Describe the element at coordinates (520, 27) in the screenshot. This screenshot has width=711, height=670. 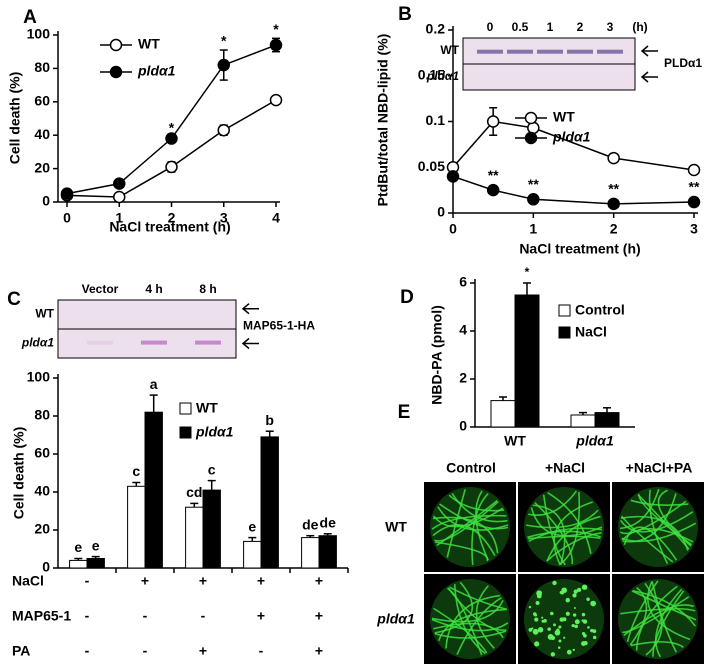
I see `blot-lane-label: 0.5` at that location.